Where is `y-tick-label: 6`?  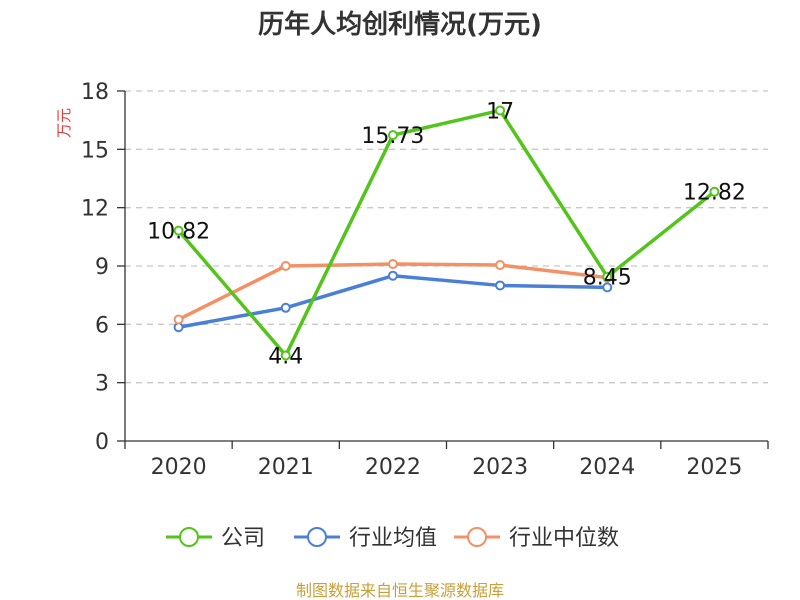 y-tick-label: 6 is located at coordinates (102, 325).